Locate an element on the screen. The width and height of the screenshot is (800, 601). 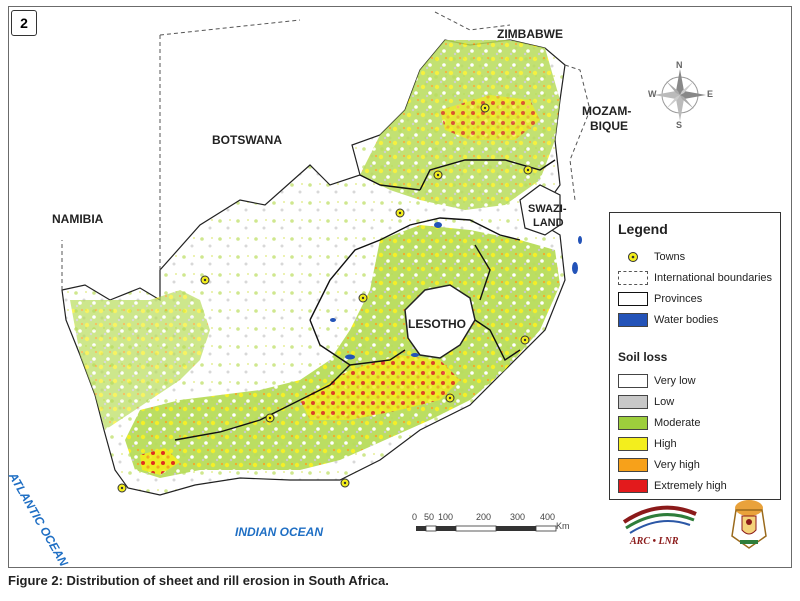
legend-label-very-high: Very high is located at coordinates (677, 465).